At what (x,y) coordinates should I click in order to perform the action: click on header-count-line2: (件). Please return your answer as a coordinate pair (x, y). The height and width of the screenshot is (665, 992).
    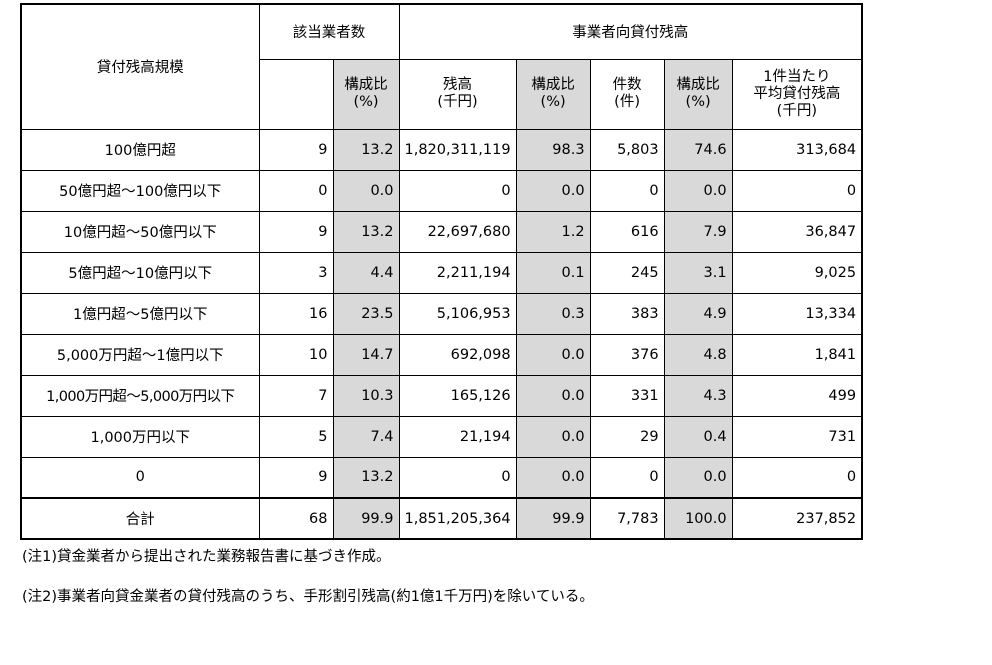
    Looking at the image, I should click on (627, 102).